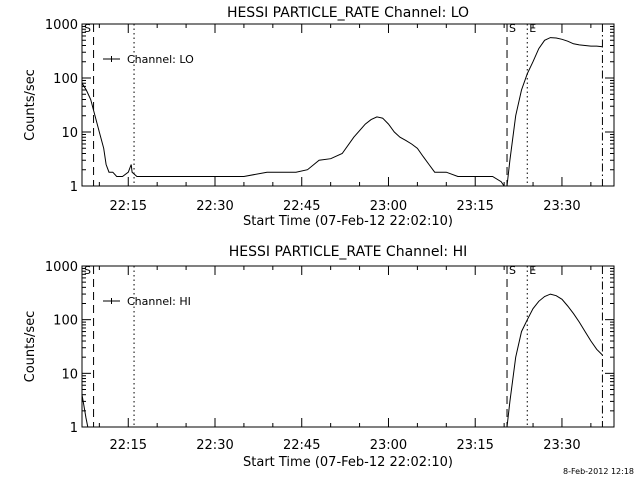  I want to click on legend-label: Channel: LO, so click(160, 59).